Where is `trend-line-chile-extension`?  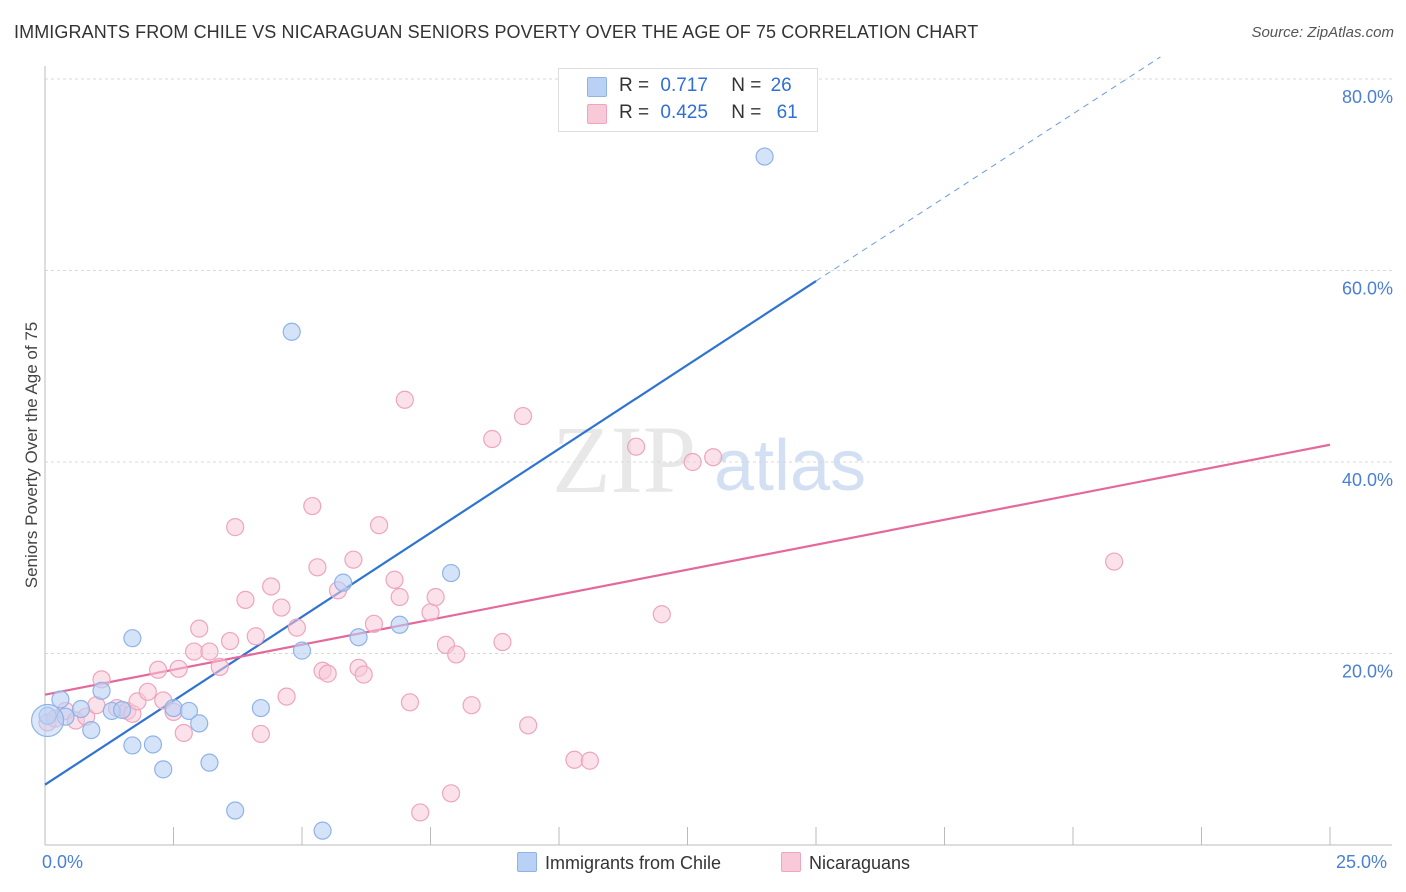
trend-line-chile-extension is located at coordinates (988, 169).